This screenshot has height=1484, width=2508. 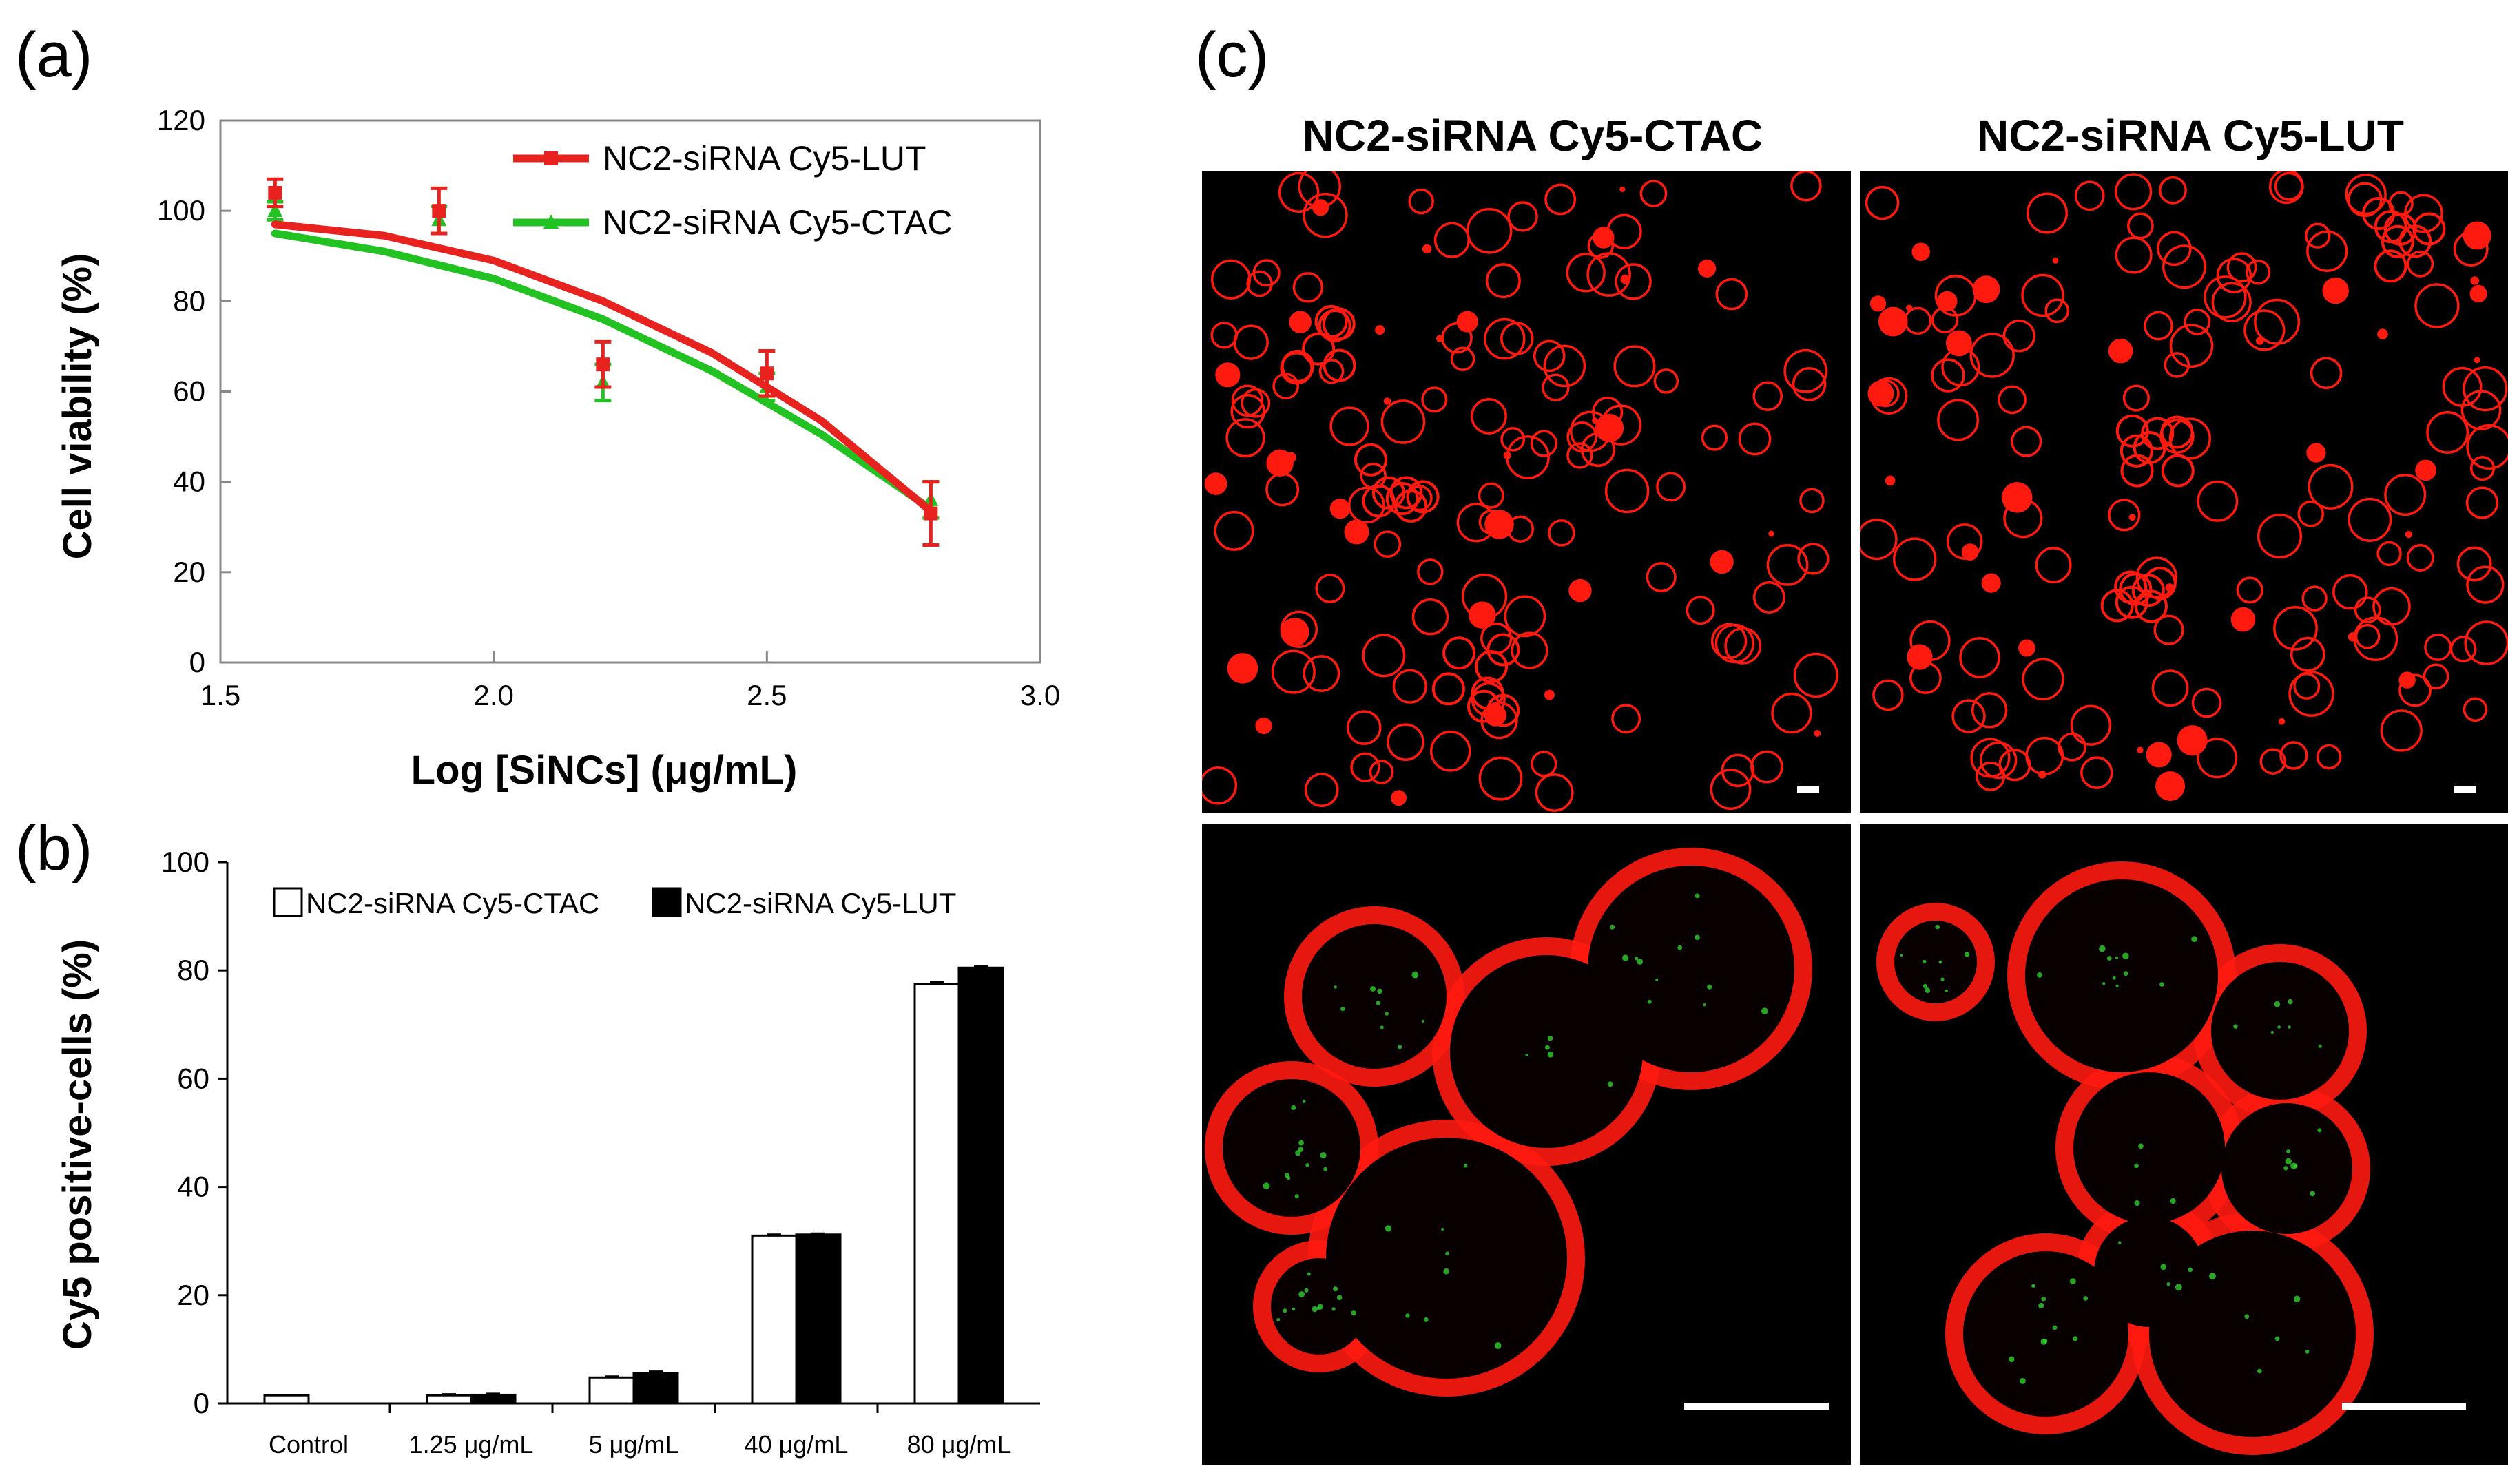 What do you see at coordinates (1808, 790) in the screenshot?
I see `scale-bar` at bounding box center [1808, 790].